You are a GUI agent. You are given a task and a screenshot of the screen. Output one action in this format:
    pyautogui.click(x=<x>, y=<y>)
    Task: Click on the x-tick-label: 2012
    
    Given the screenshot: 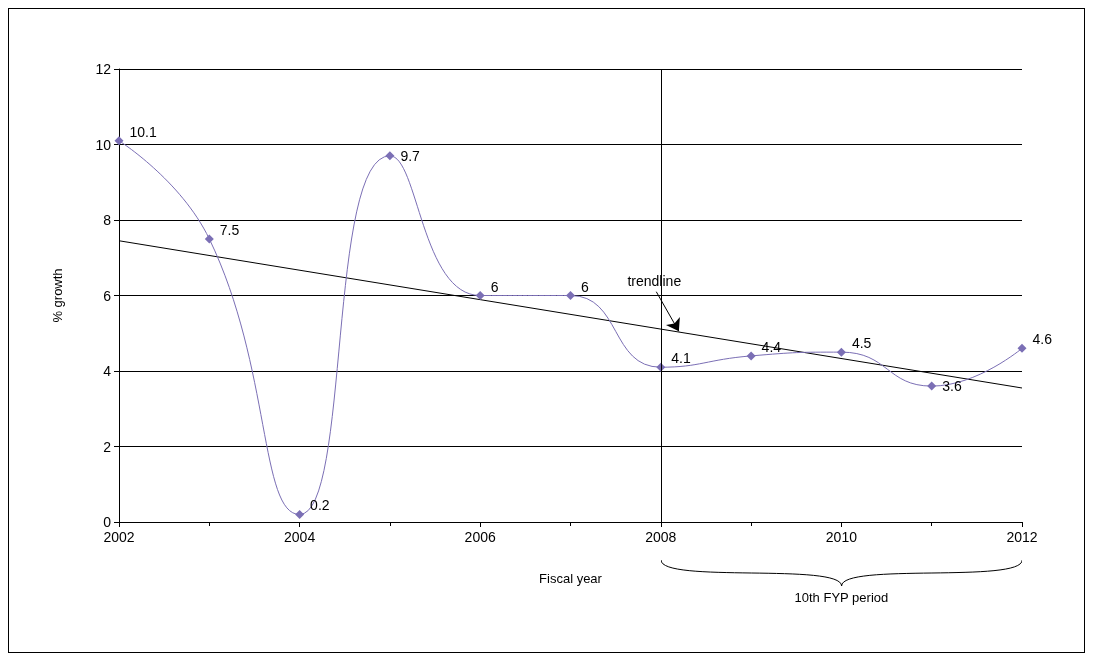 What is the action you would take?
    pyautogui.click(x=1022, y=537)
    